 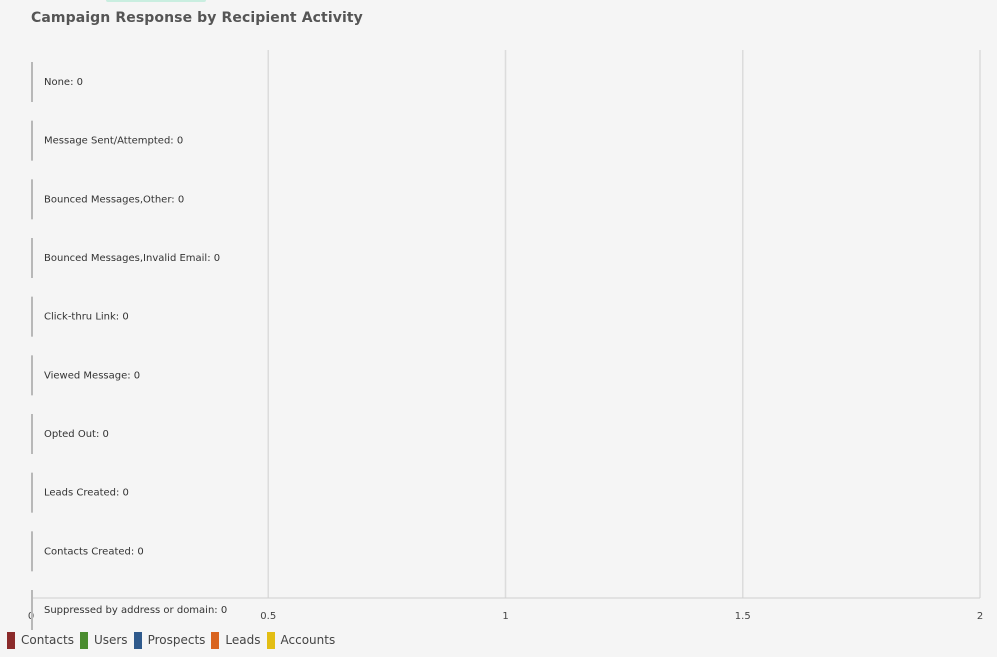 What do you see at coordinates (132, 258) in the screenshot?
I see `bar-data-label: Bounced Messages,Invalid Email: 0` at bounding box center [132, 258].